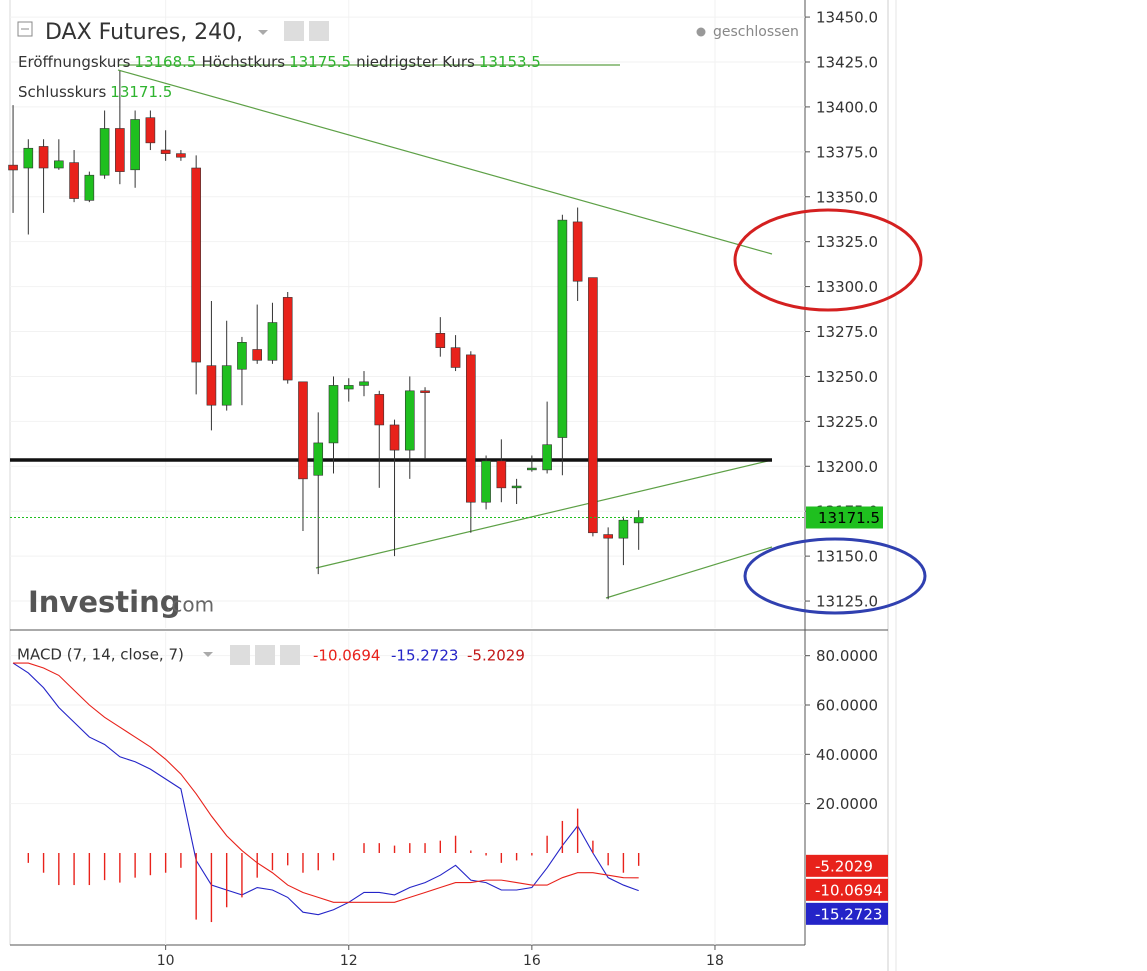 The width and height of the screenshot is (1147, 971). What do you see at coordinates (847, 18) in the screenshot?
I see `y-tick-label: 13450.0` at bounding box center [847, 18].